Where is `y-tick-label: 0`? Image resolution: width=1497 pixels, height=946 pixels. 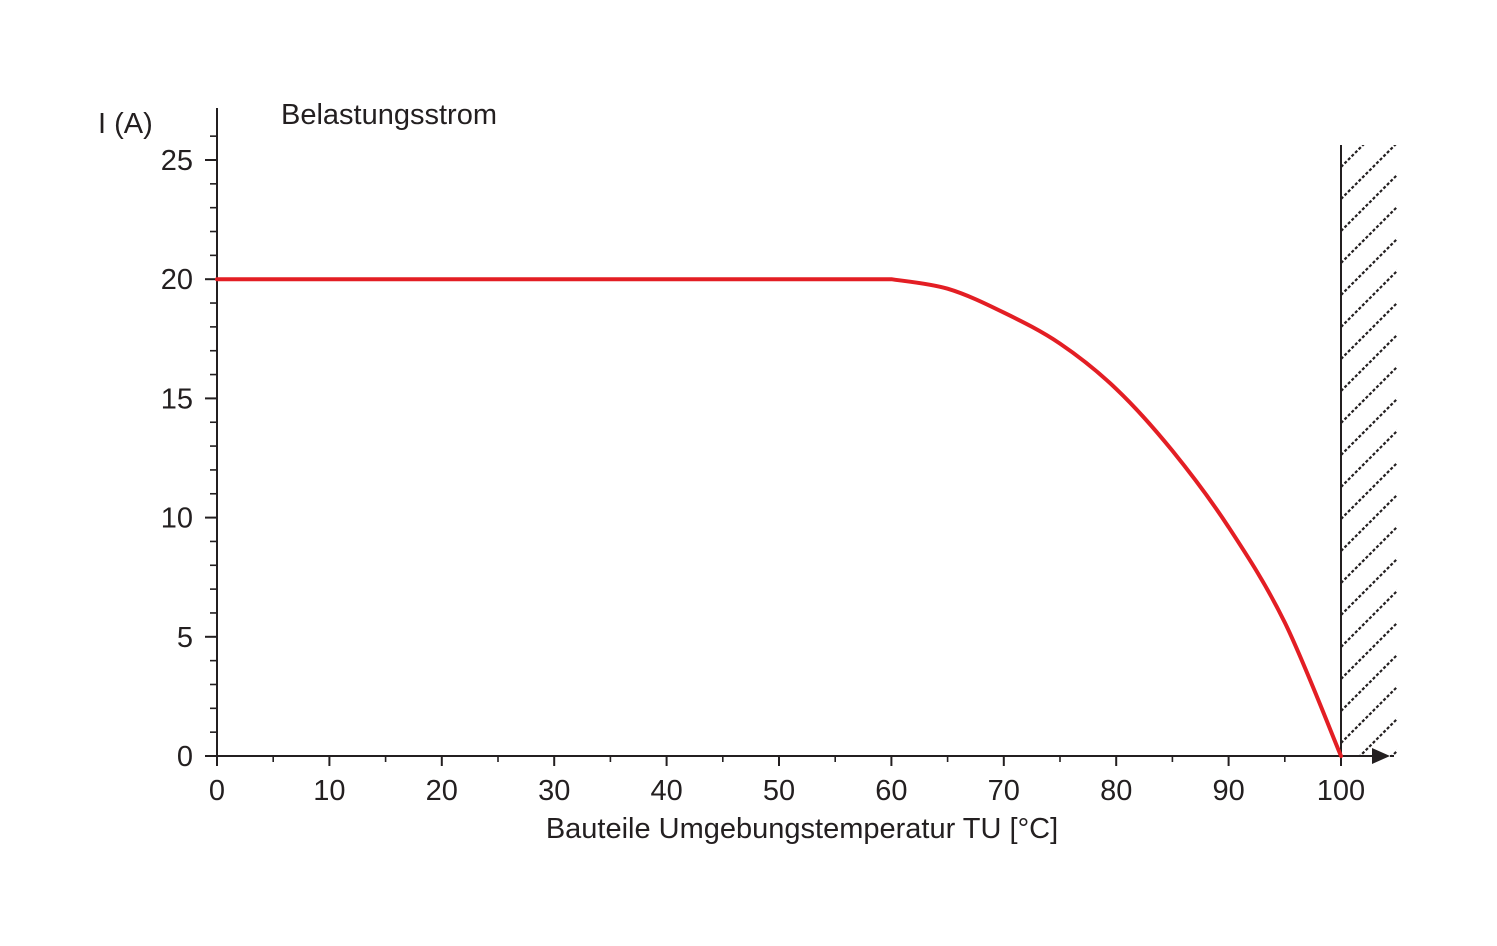 y-tick-label: 0 is located at coordinates (185, 757).